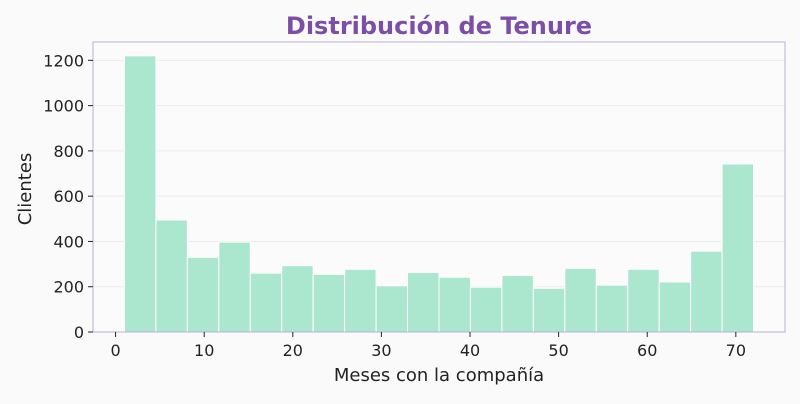 Image resolution: width=800 pixels, height=404 pixels. Describe the element at coordinates (116, 350) in the screenshot. I see `x-tick-label: 0` at that location.